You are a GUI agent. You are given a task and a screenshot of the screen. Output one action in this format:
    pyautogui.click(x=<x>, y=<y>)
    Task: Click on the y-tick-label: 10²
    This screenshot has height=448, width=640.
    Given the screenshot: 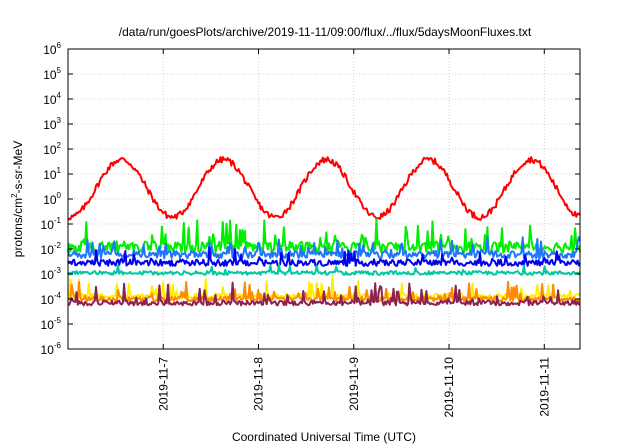 What is the action you would take?
    pyautogui.click(x=52, y=149)
    